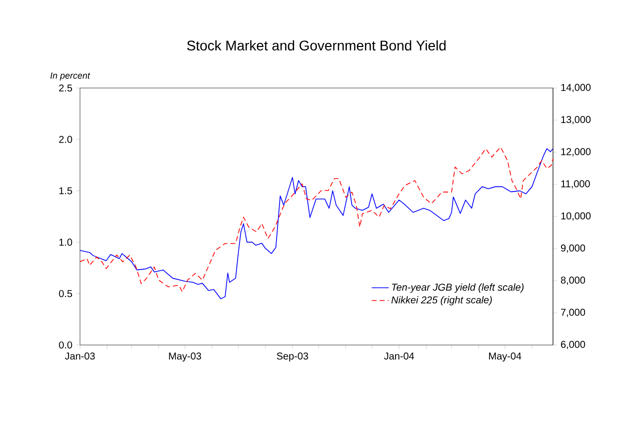  Describe the element at coordinates (65, 139) in the screenshot. I see `y-tick-label: 2.0` at that location.